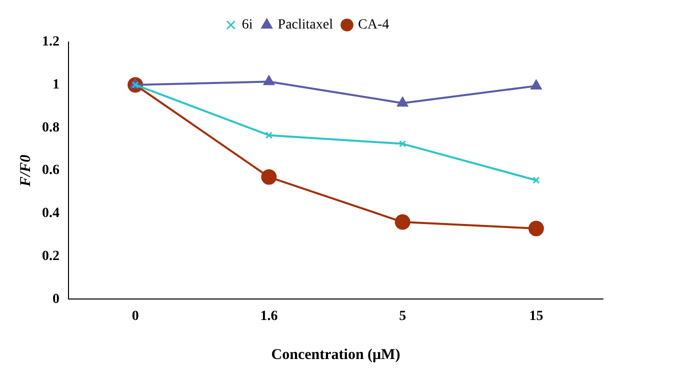  What do you see at coordinates (51, 170) in the screenshot?
I see `y-tick-label: 0.6` at bounding box center [51, 170].